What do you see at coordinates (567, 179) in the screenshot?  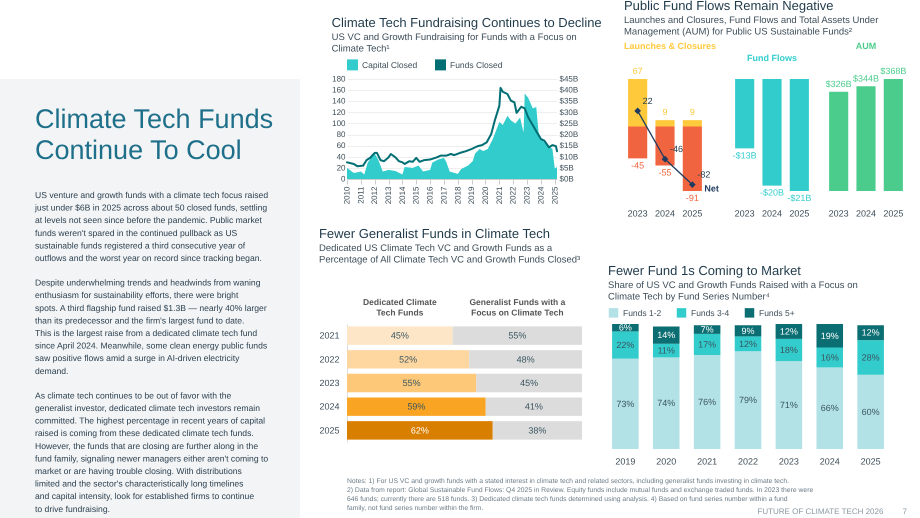 I see `y2-tick-label: $0B` at bounding box center [567, 179].